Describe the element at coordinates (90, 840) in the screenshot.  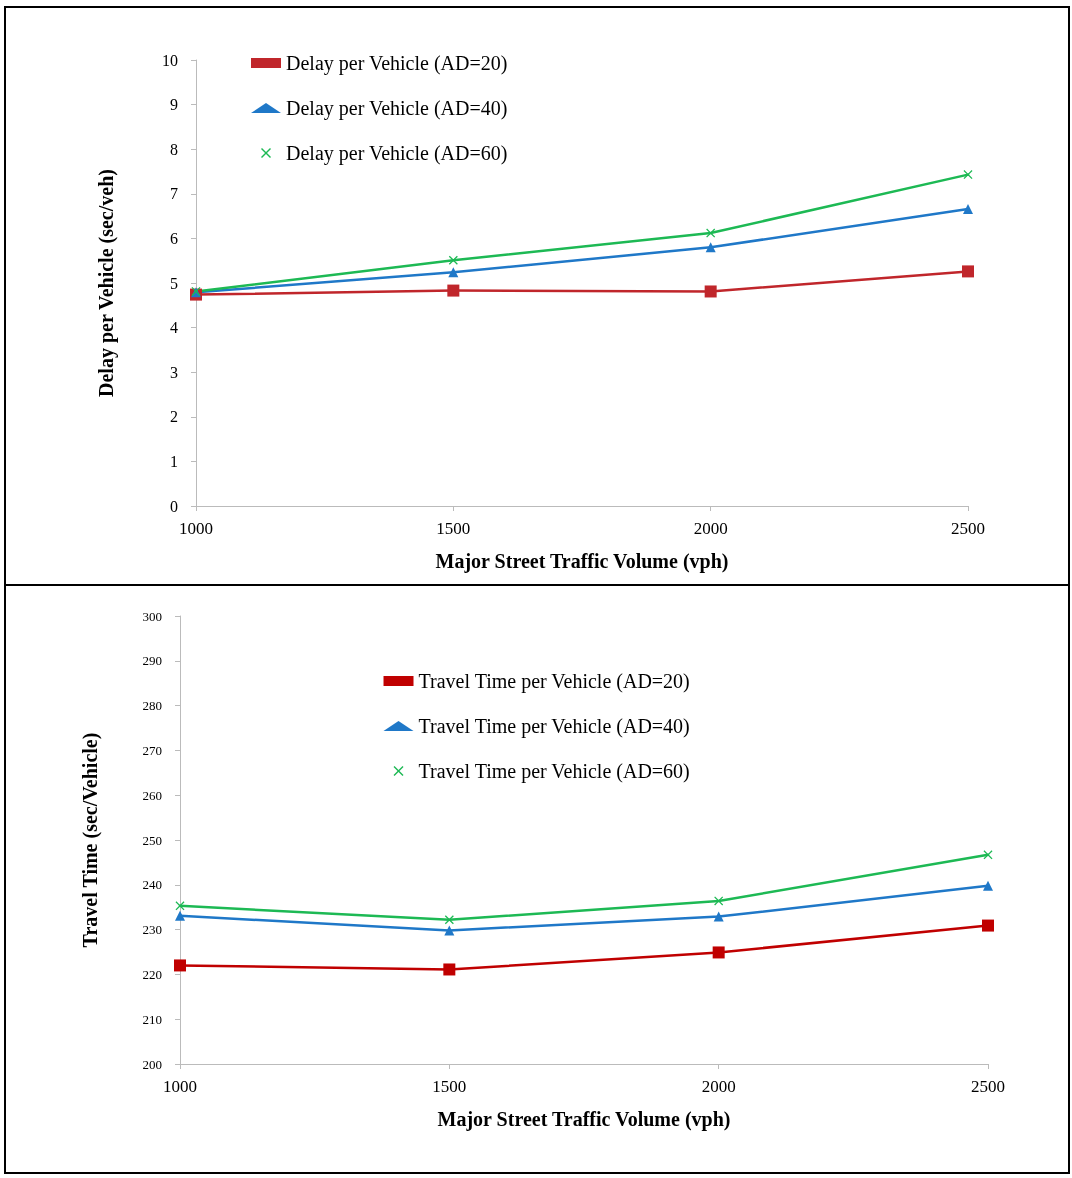
I see `y-axis-title: Travel Time (sec/Vehicle)` at that location.